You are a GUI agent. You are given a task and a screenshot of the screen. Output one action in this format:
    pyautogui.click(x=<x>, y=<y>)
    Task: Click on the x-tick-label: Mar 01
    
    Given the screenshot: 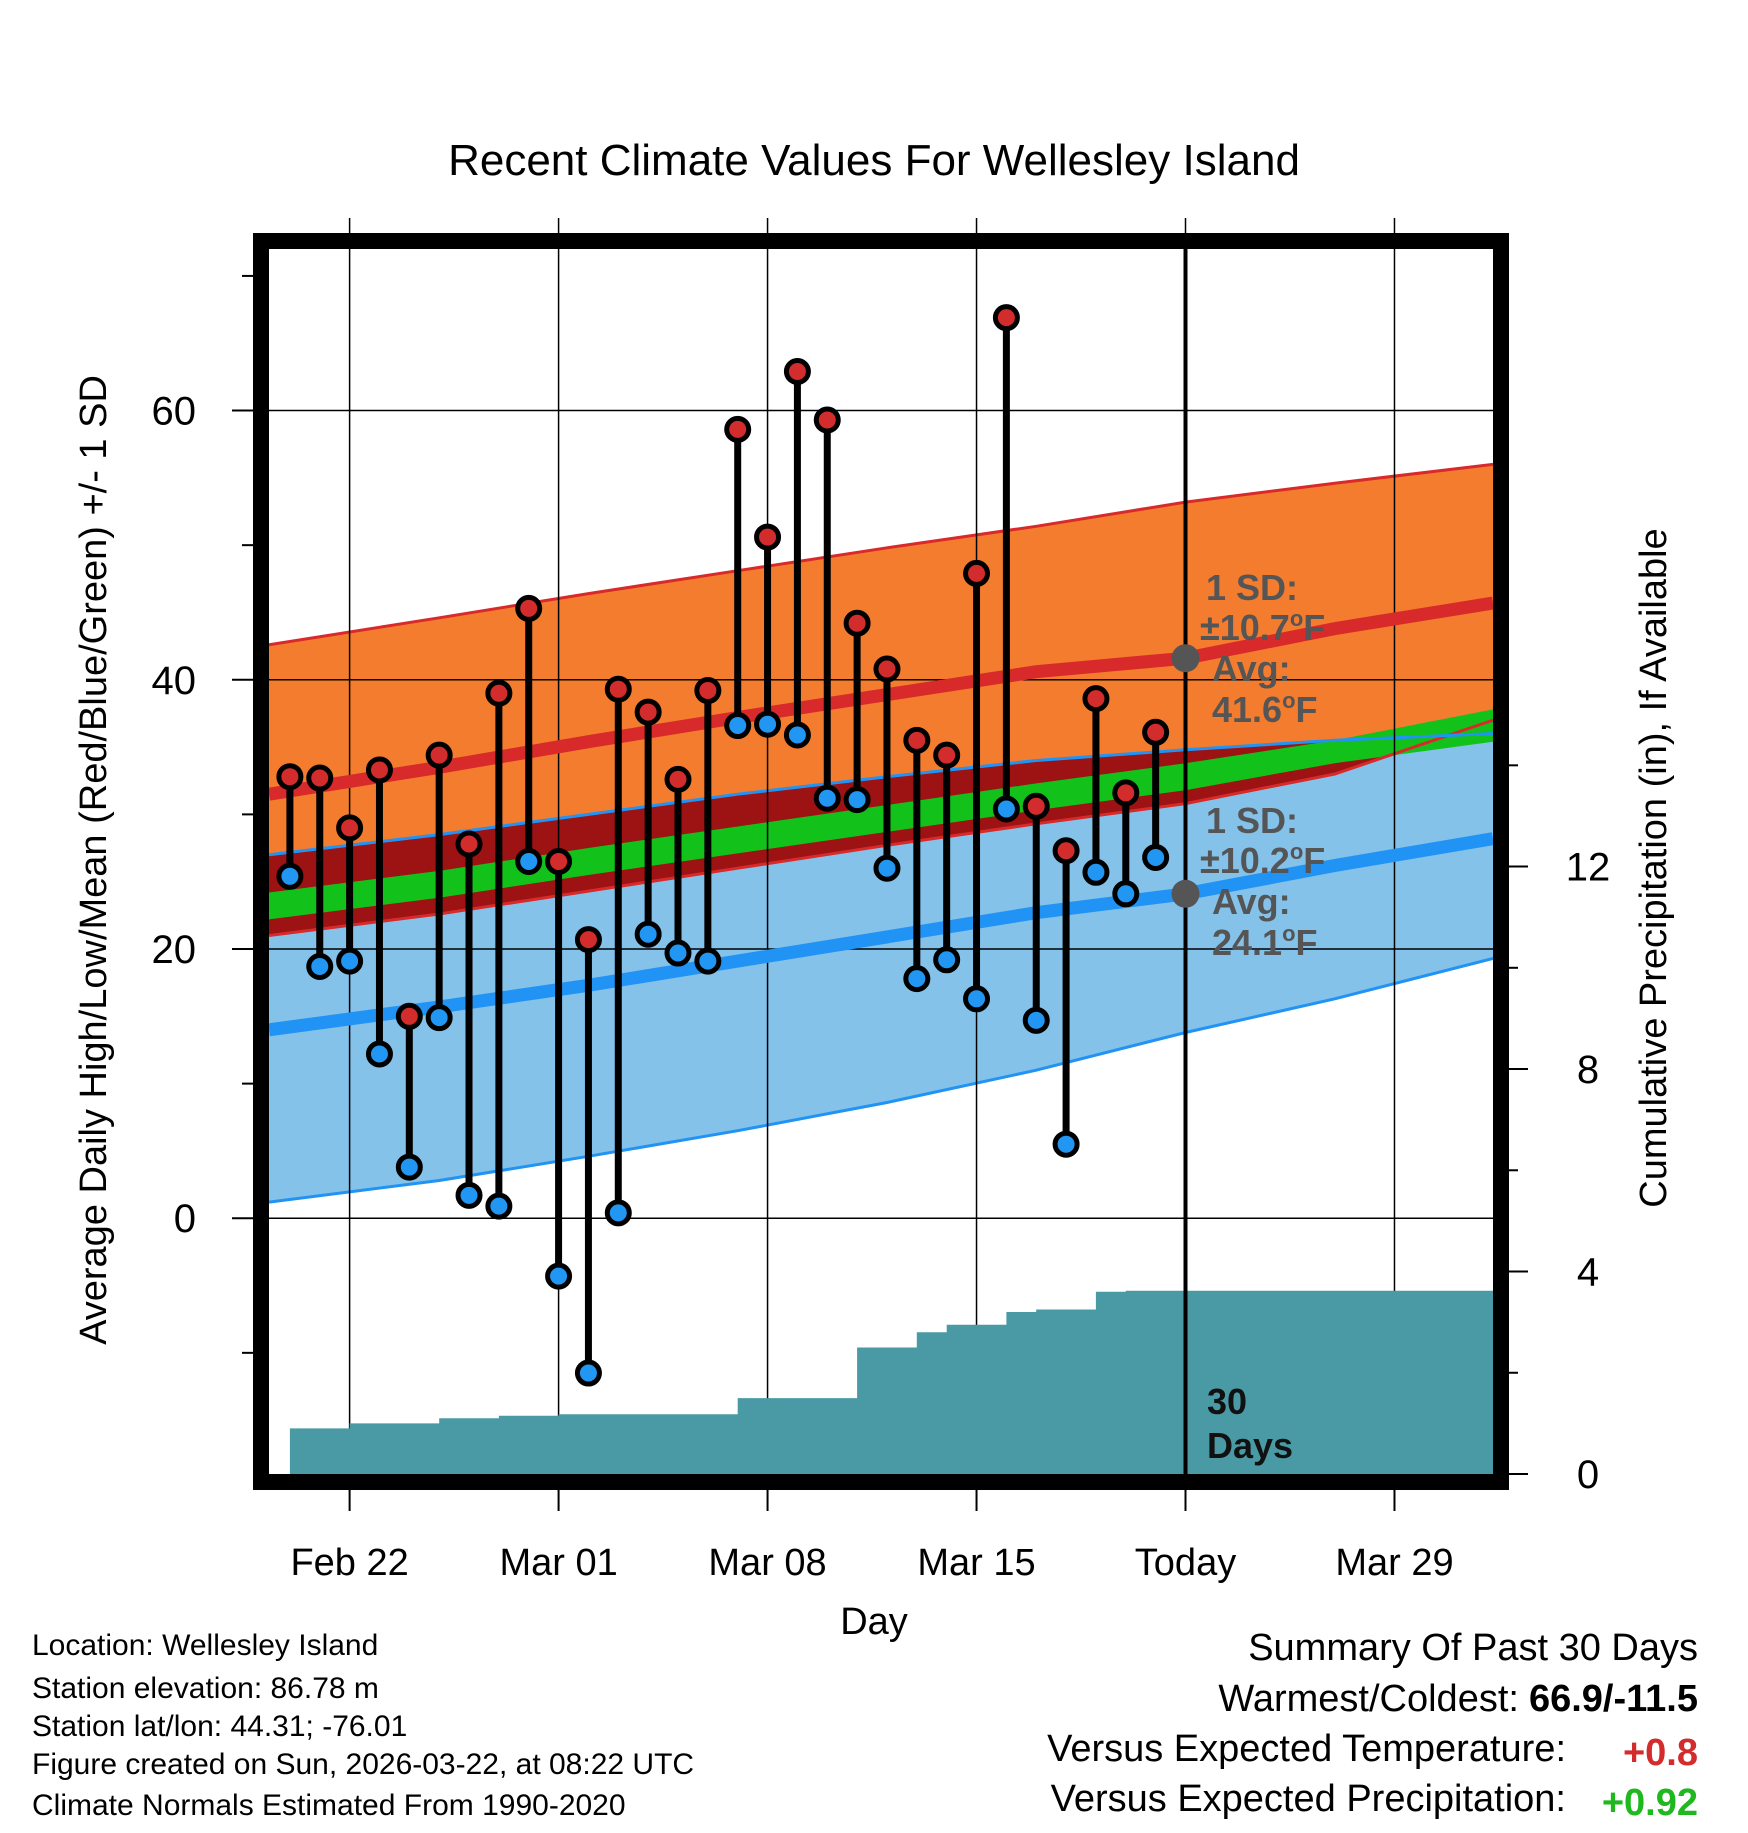 What is the action you would take?
    pyautogui.click(x=558, y=1563)
    